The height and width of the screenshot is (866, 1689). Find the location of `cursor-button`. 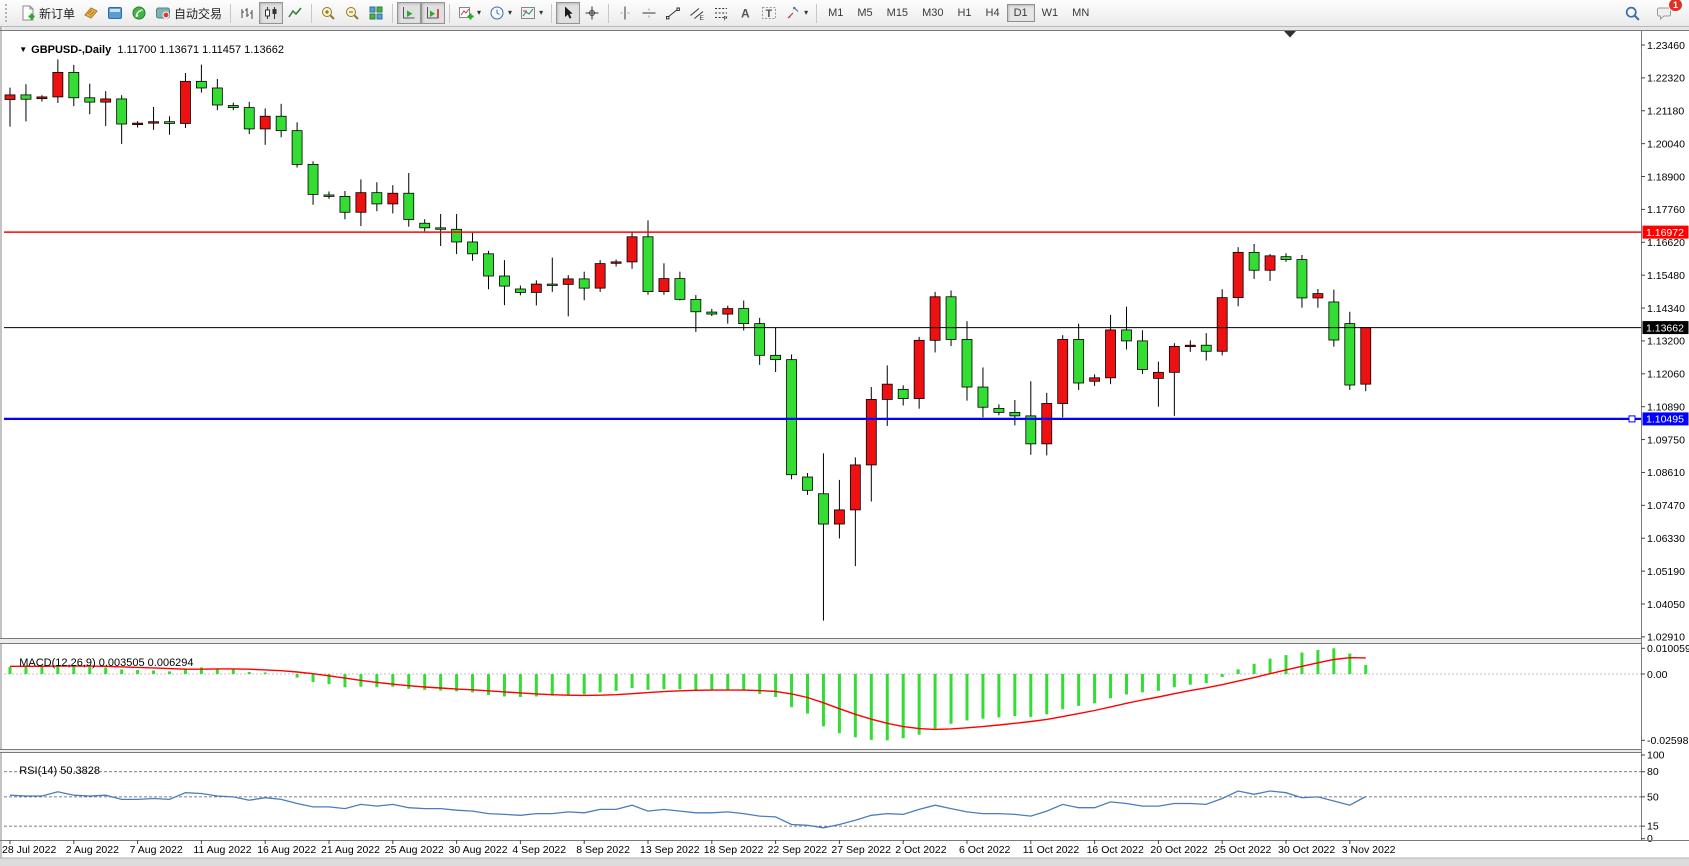

cursor-button is located at coordinates (568, 13).